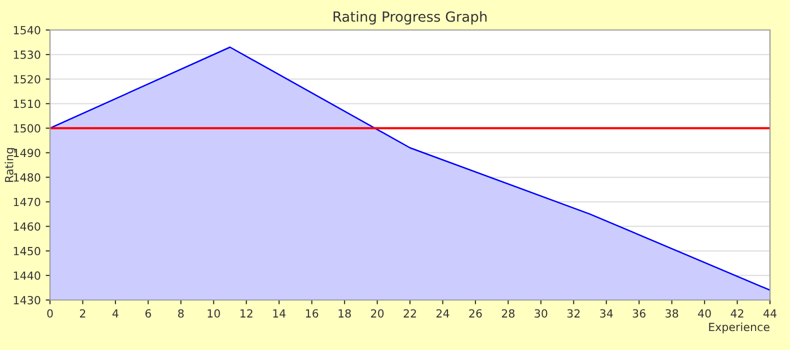 This screenshot has height=350, width=790. Describe the element at coordinates (27, 251) in the screenshot. I see `y-tick-label: 1450` at that location.